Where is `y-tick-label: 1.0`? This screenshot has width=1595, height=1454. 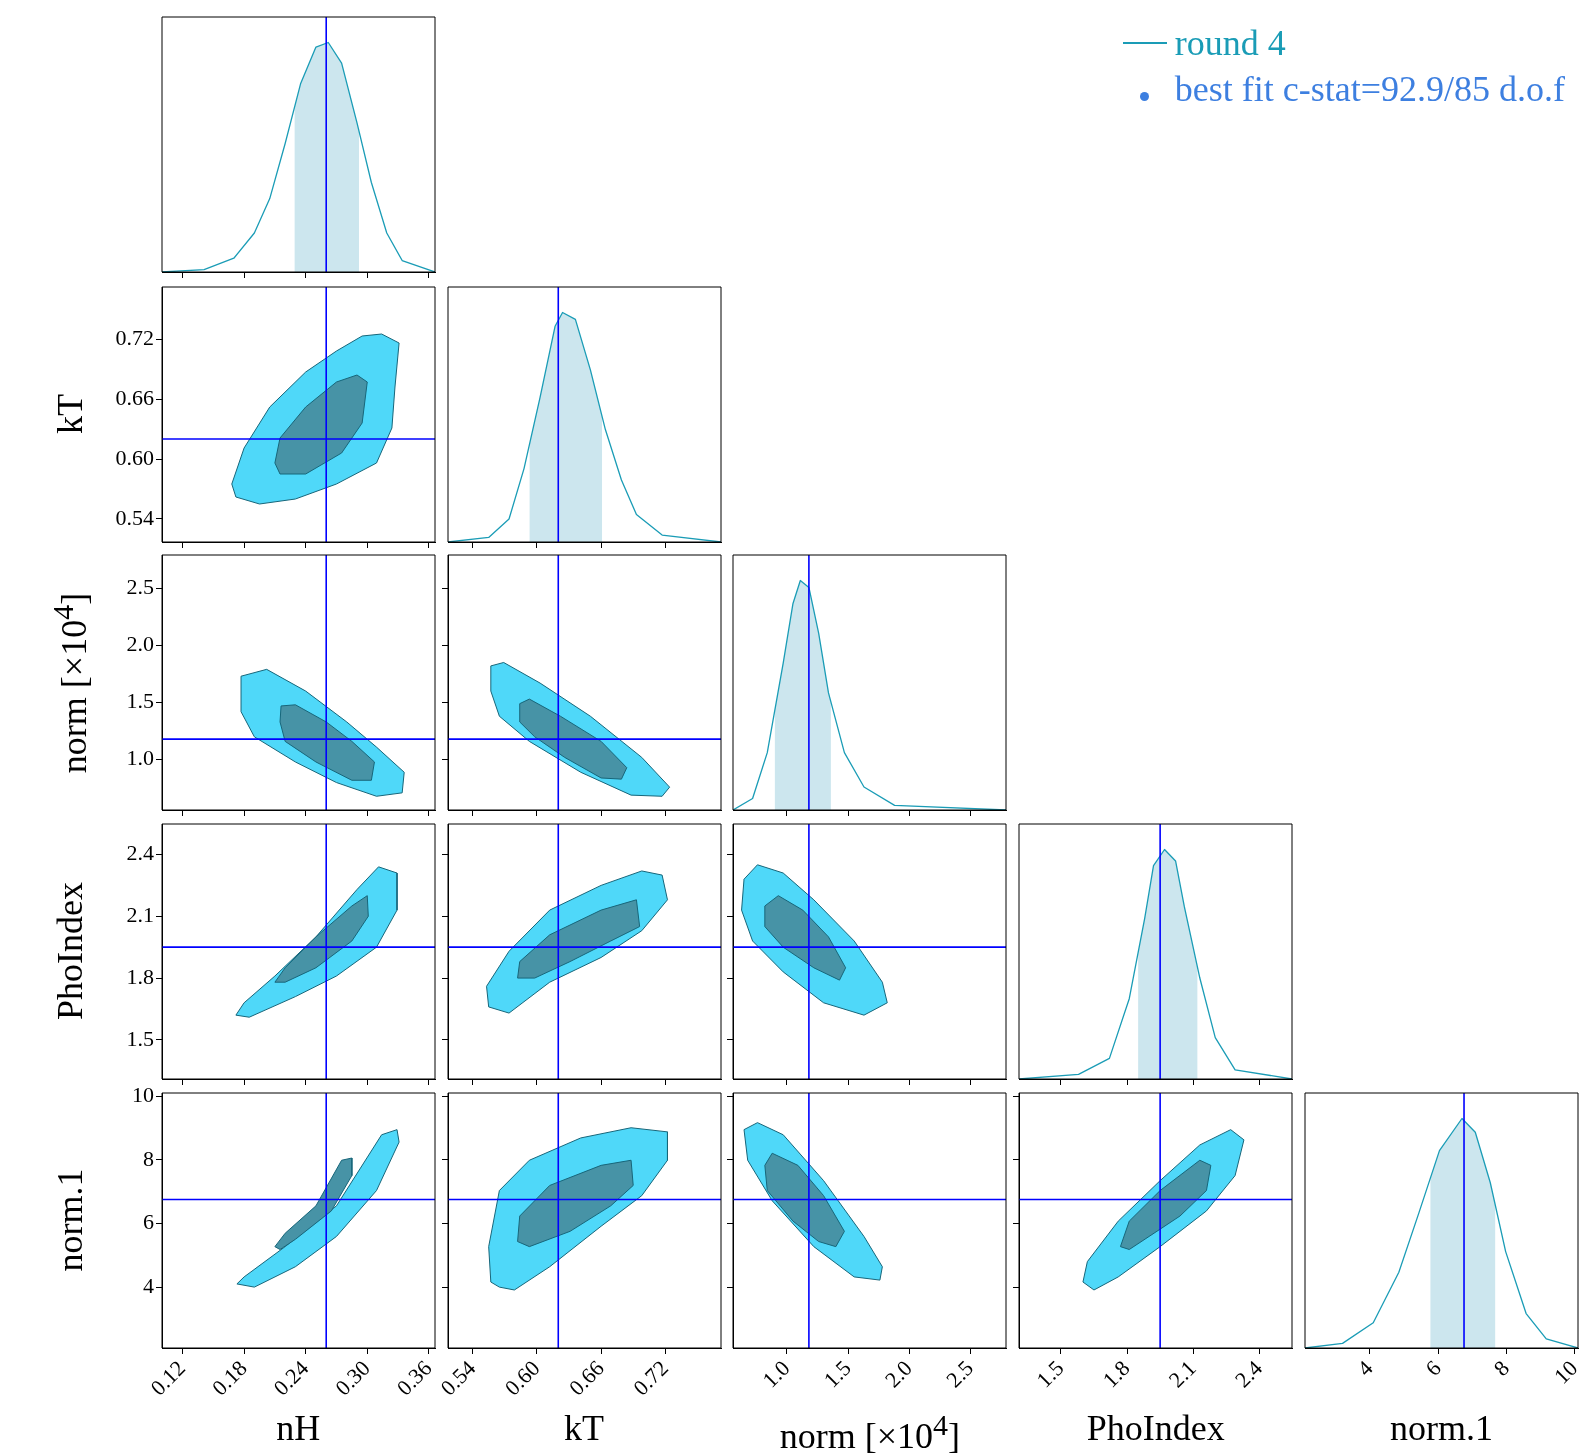 y-tick-label: 1.0 is located at coordinates (140, 758).